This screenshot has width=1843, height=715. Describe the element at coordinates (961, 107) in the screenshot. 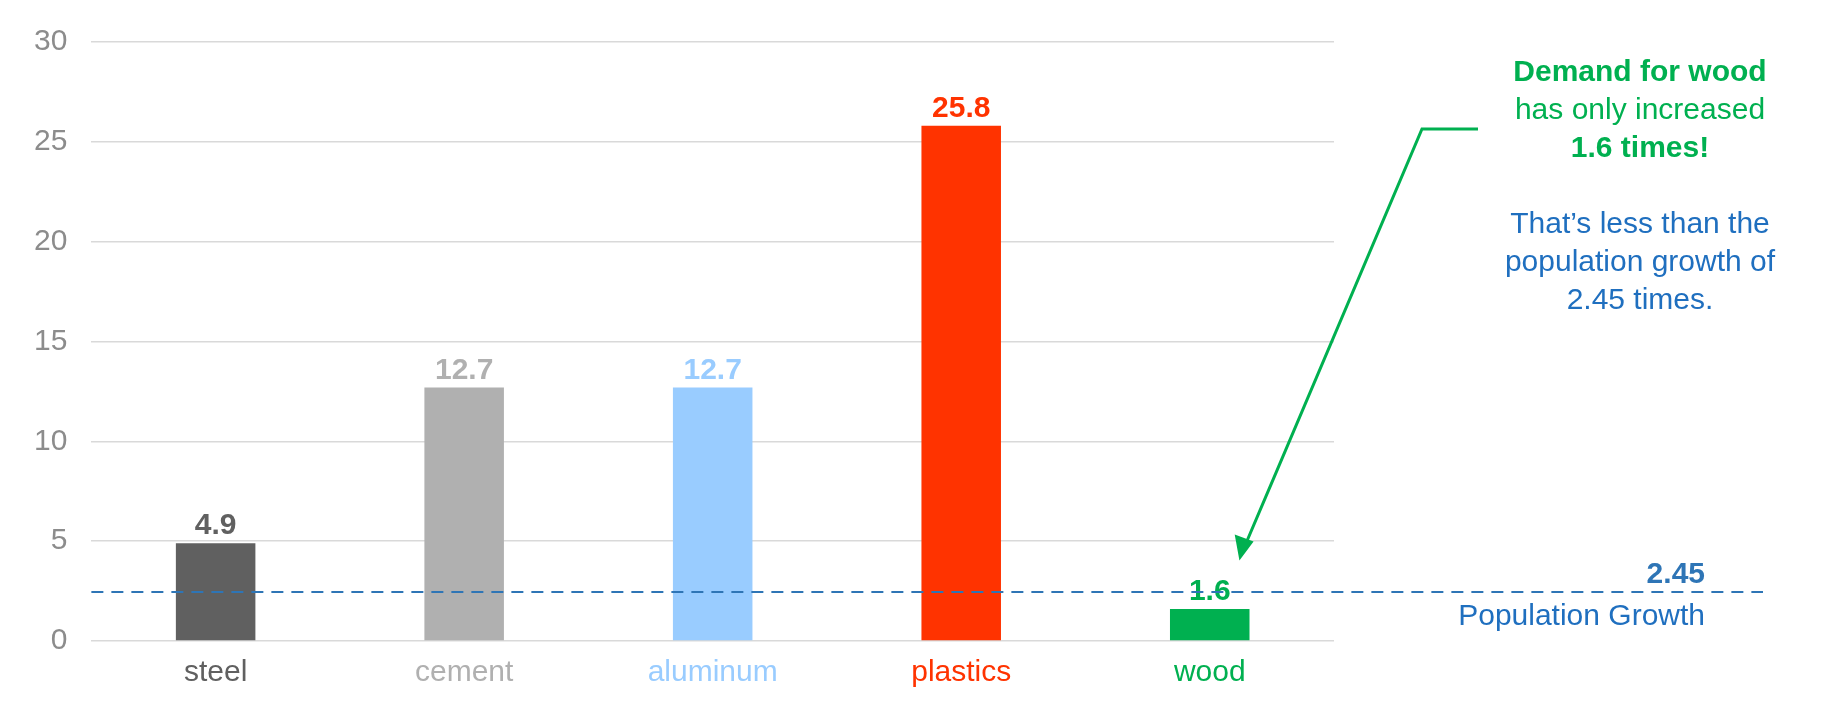

I see `data-label: 25.8` at that location.